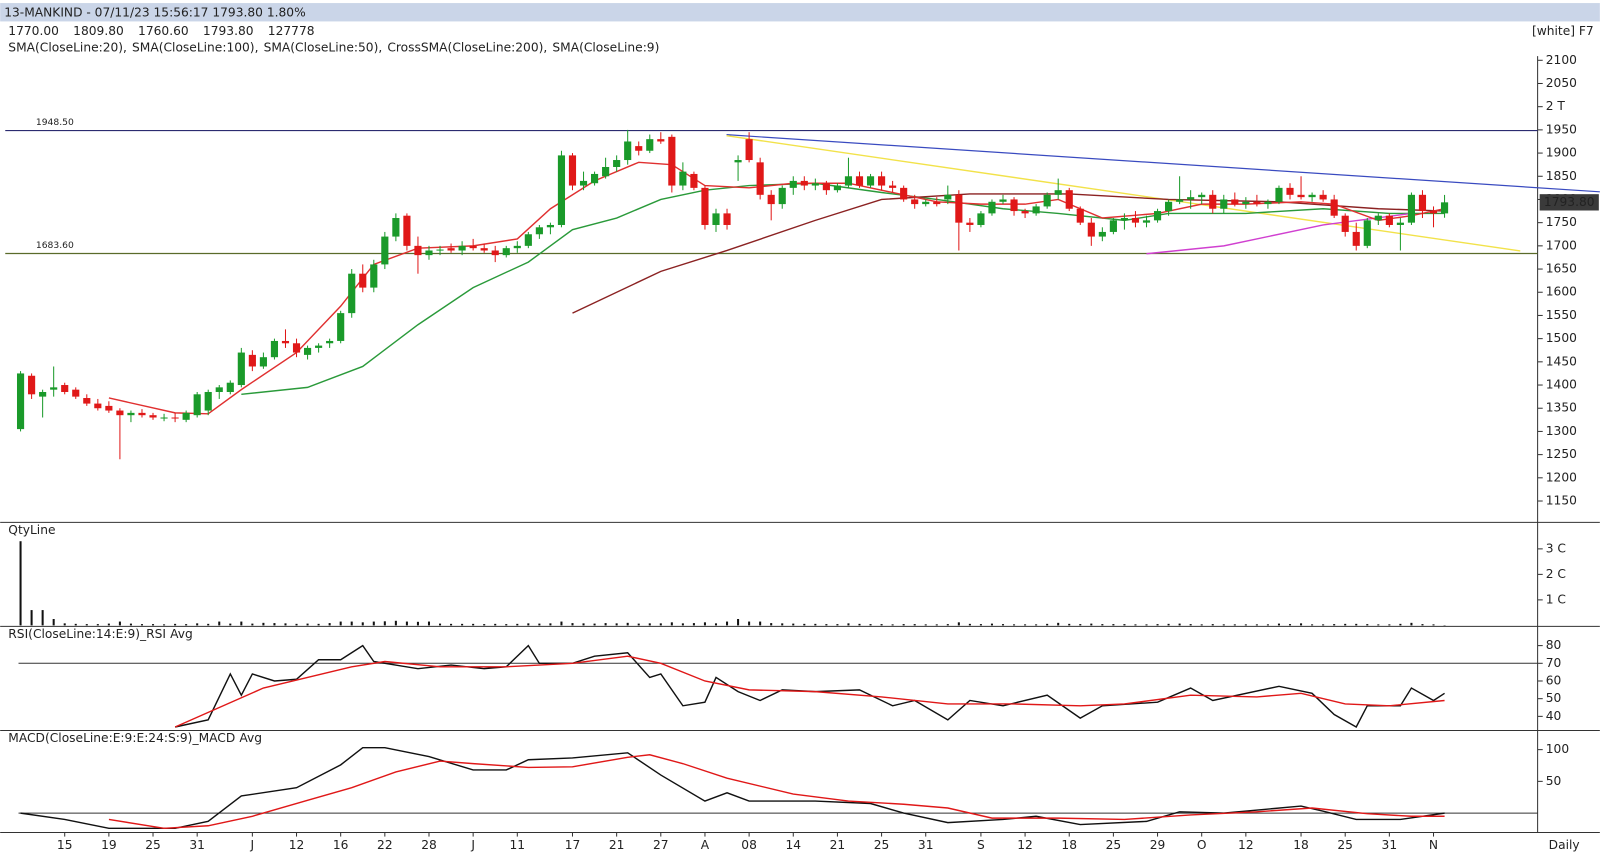 The height and width of the screenshot is (858, 1600). What do you see at coordinates (838, 845) in the screenshot?
I see `x-tick-label: 21` at bounding box center [838, 845].